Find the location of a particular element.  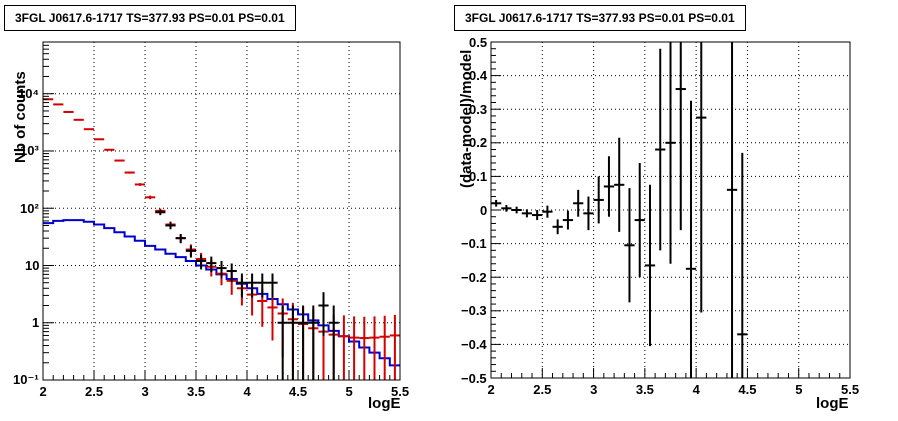

counts-x-axis-title: logE is located at coordinates (384, 403).